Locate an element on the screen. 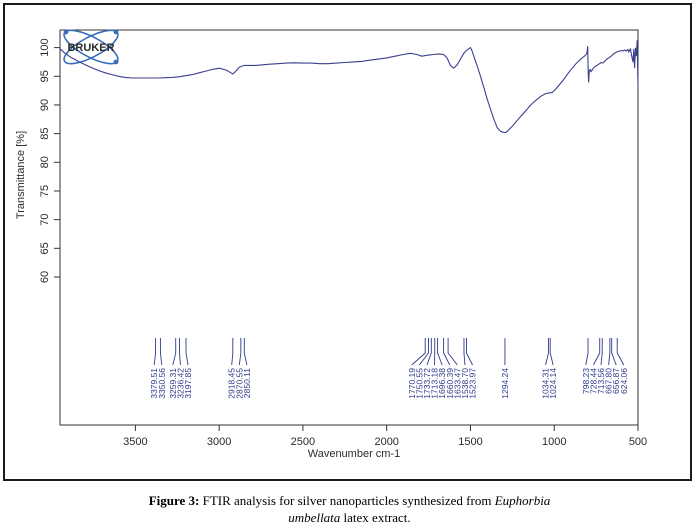 Image resolution: width=699 pixels, height=532 pixels. peak-label: 3259.31 is located at coordinates (173, 383).